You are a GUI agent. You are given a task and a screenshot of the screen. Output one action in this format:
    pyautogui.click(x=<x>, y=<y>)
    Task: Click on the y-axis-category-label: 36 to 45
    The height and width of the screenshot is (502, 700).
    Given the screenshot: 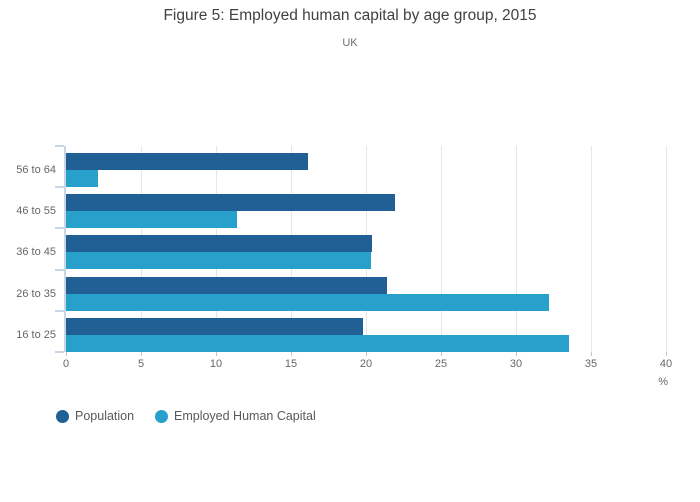 What is the action you would take?
    pyautogui.click(x=36, y=252)
    